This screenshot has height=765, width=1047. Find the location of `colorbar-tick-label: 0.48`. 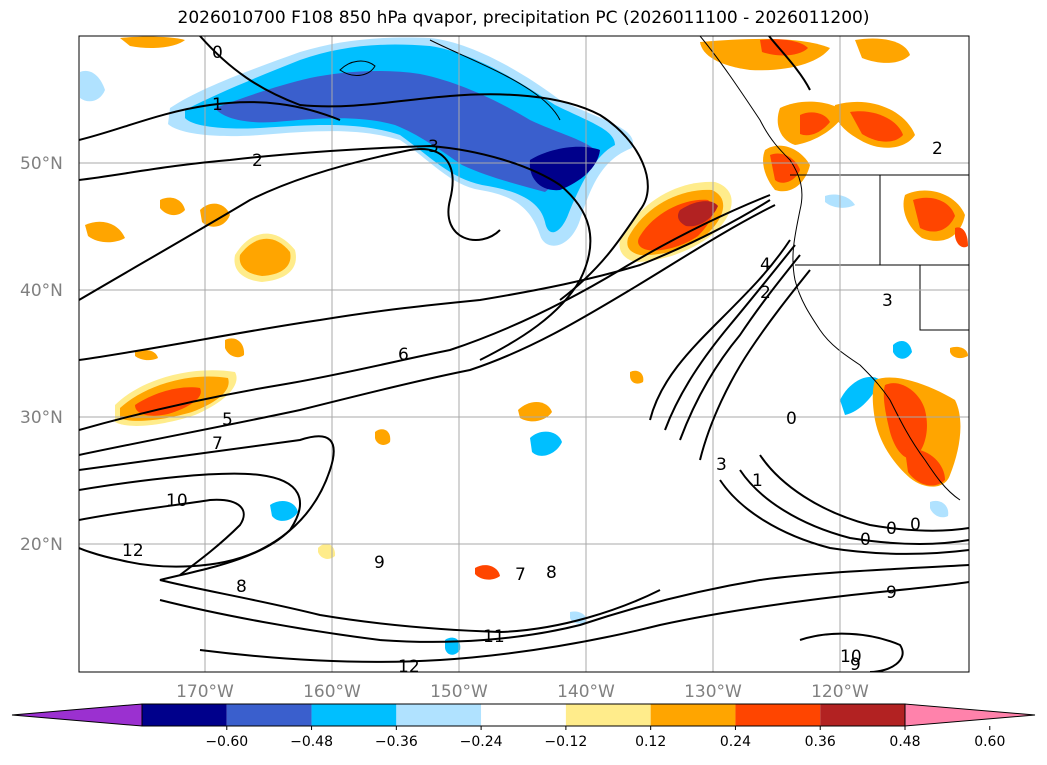

colorbar-tick-label: 0.48 is located at coordinates (904, 742).